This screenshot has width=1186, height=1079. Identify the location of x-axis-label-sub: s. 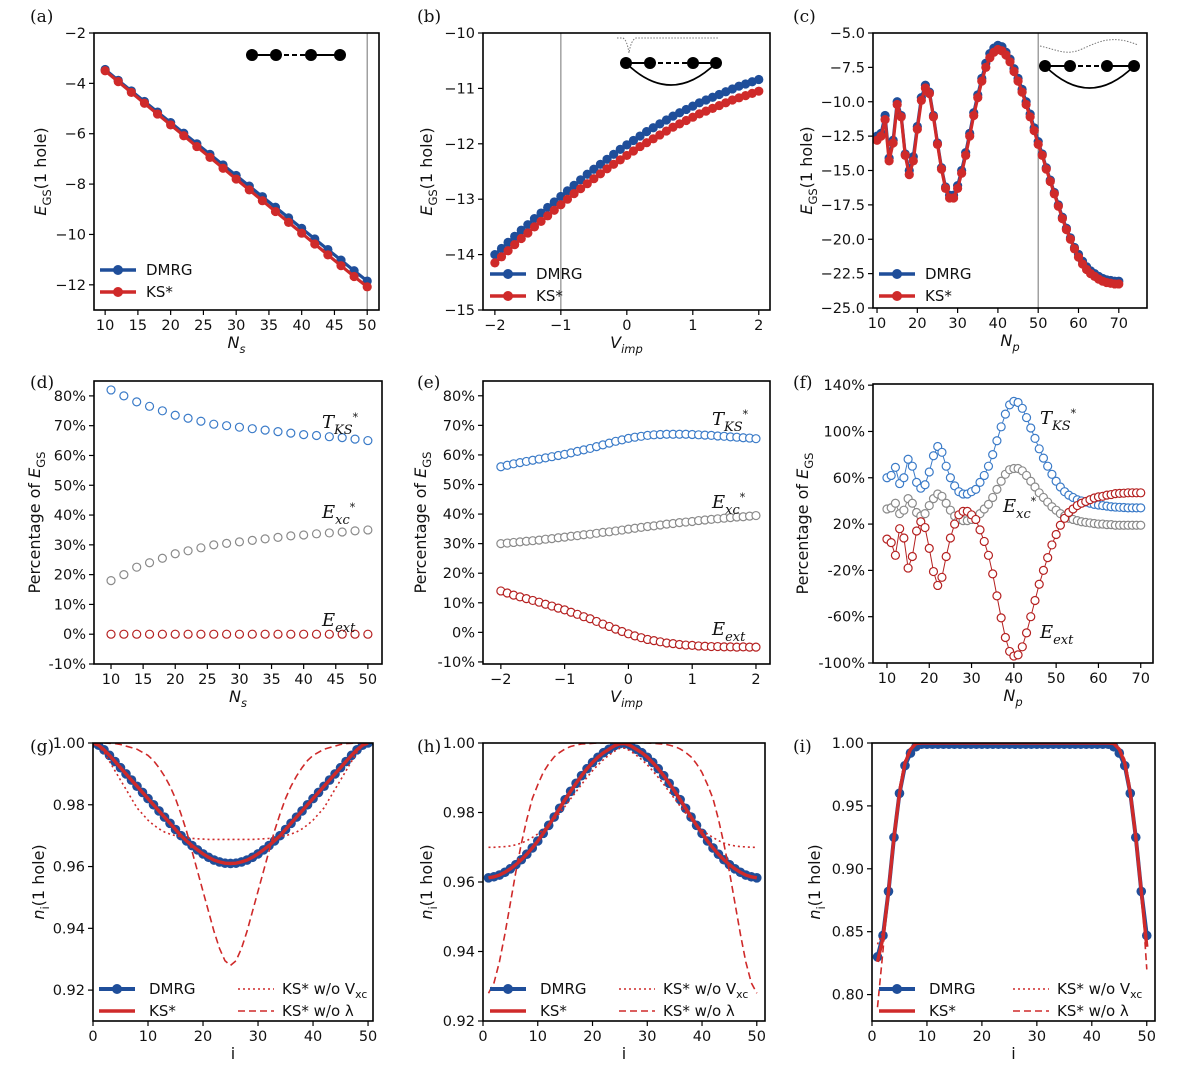
(242, 349).